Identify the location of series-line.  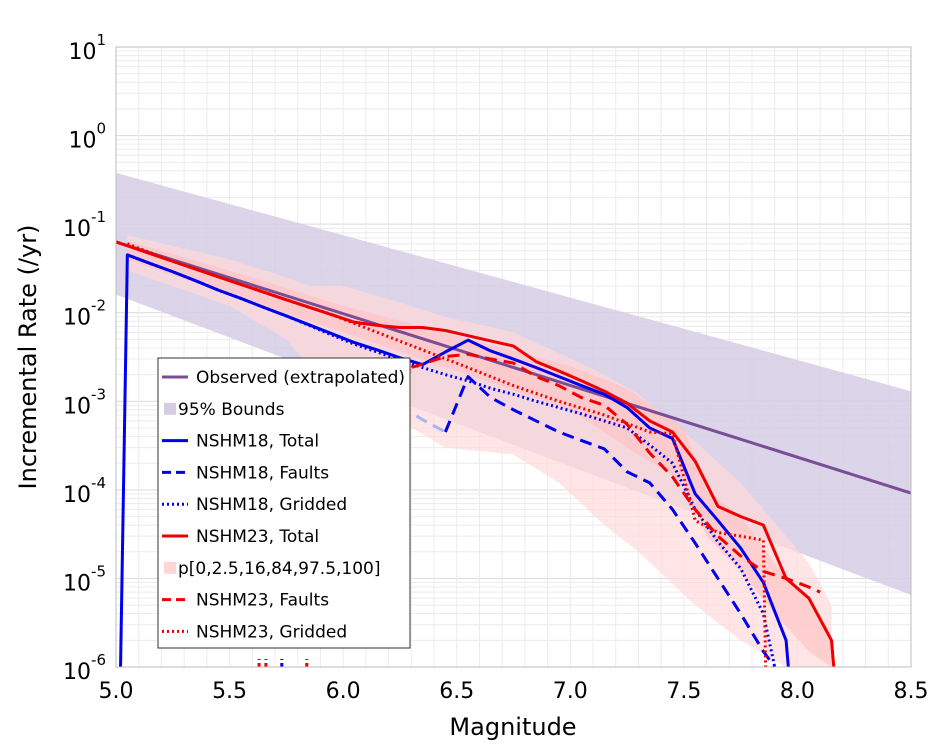
(609, 521).